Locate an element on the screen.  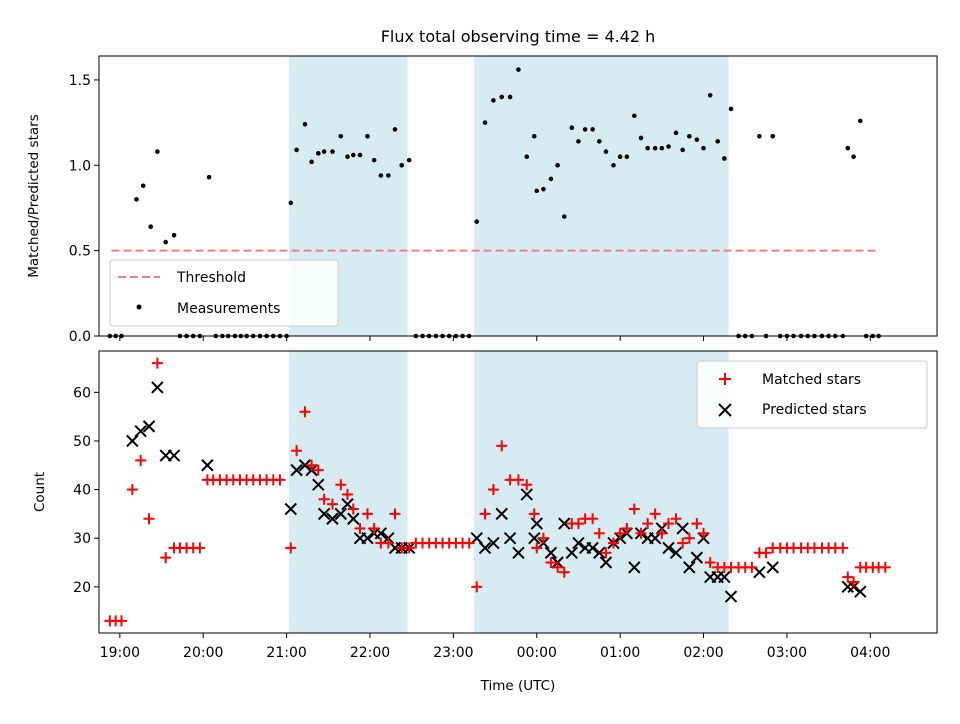
bottom-legend: Matched stars Predicted stars is located at coordinates (812, 394).